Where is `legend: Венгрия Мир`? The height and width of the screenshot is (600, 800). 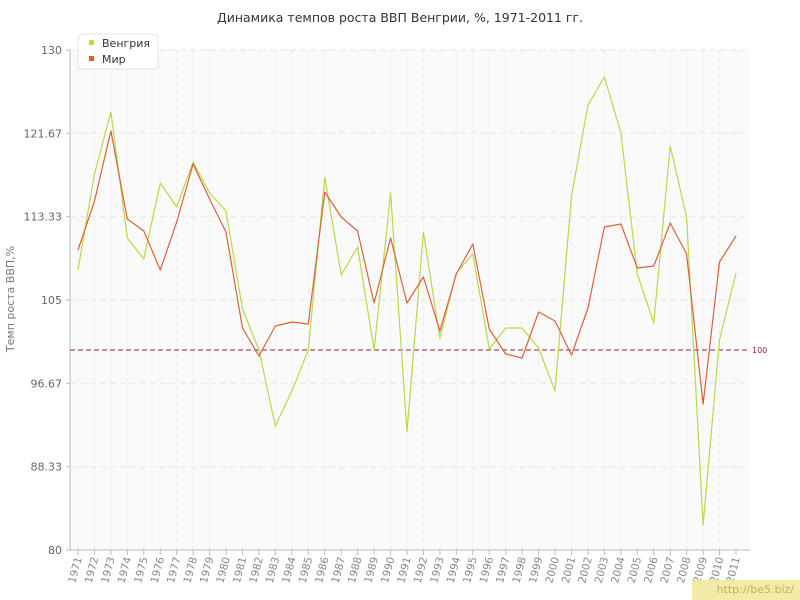 legend: Венгрия Мир is located at coordinates (118, 51).